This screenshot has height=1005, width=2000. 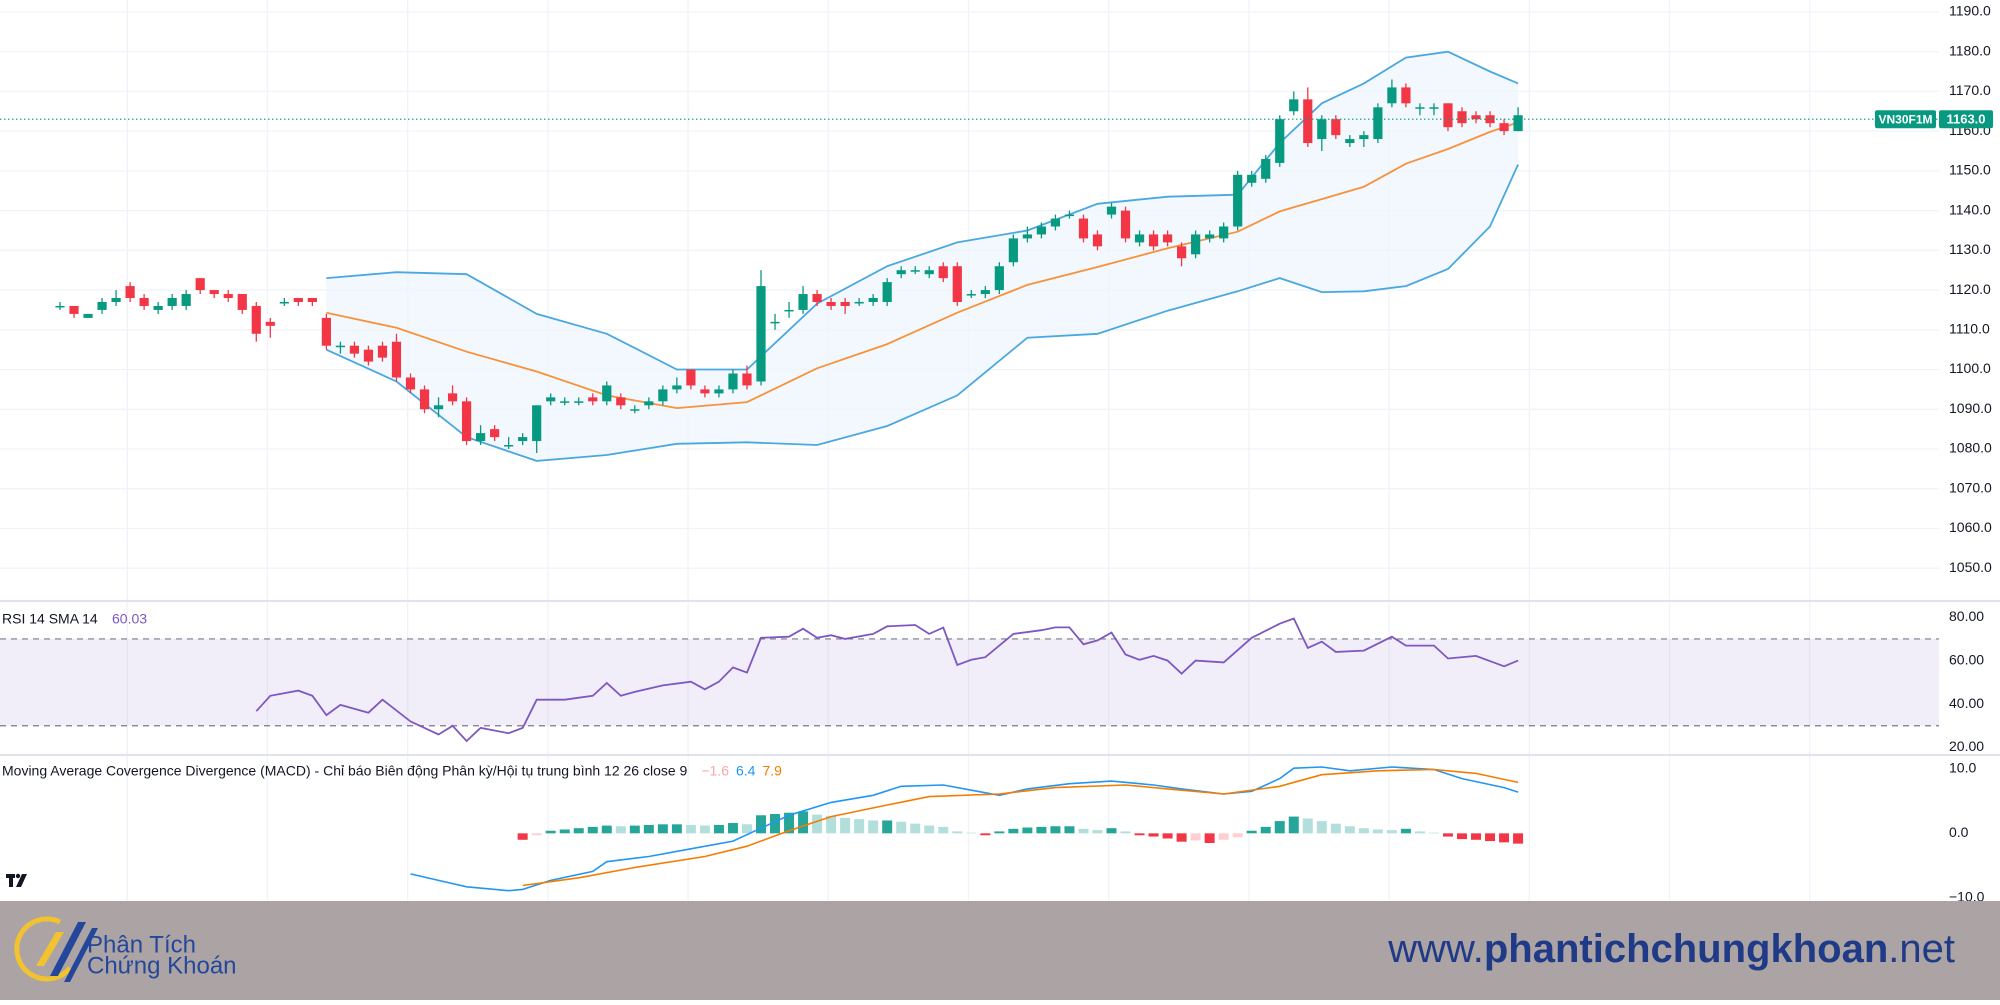 I want to click on rsi-line, so click(x=887, y=680).